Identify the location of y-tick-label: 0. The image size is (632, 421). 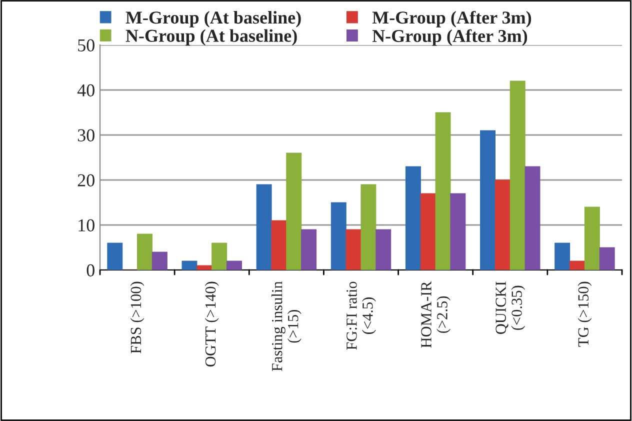
(90, 270).